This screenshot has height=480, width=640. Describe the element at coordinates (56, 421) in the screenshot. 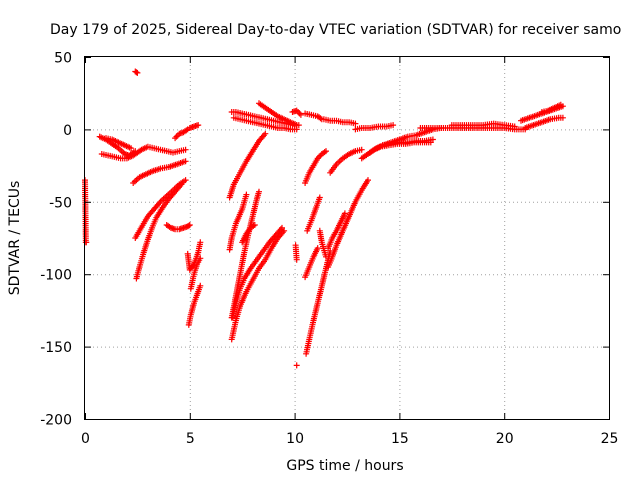

I see `y-tick-label: -200` at that location.